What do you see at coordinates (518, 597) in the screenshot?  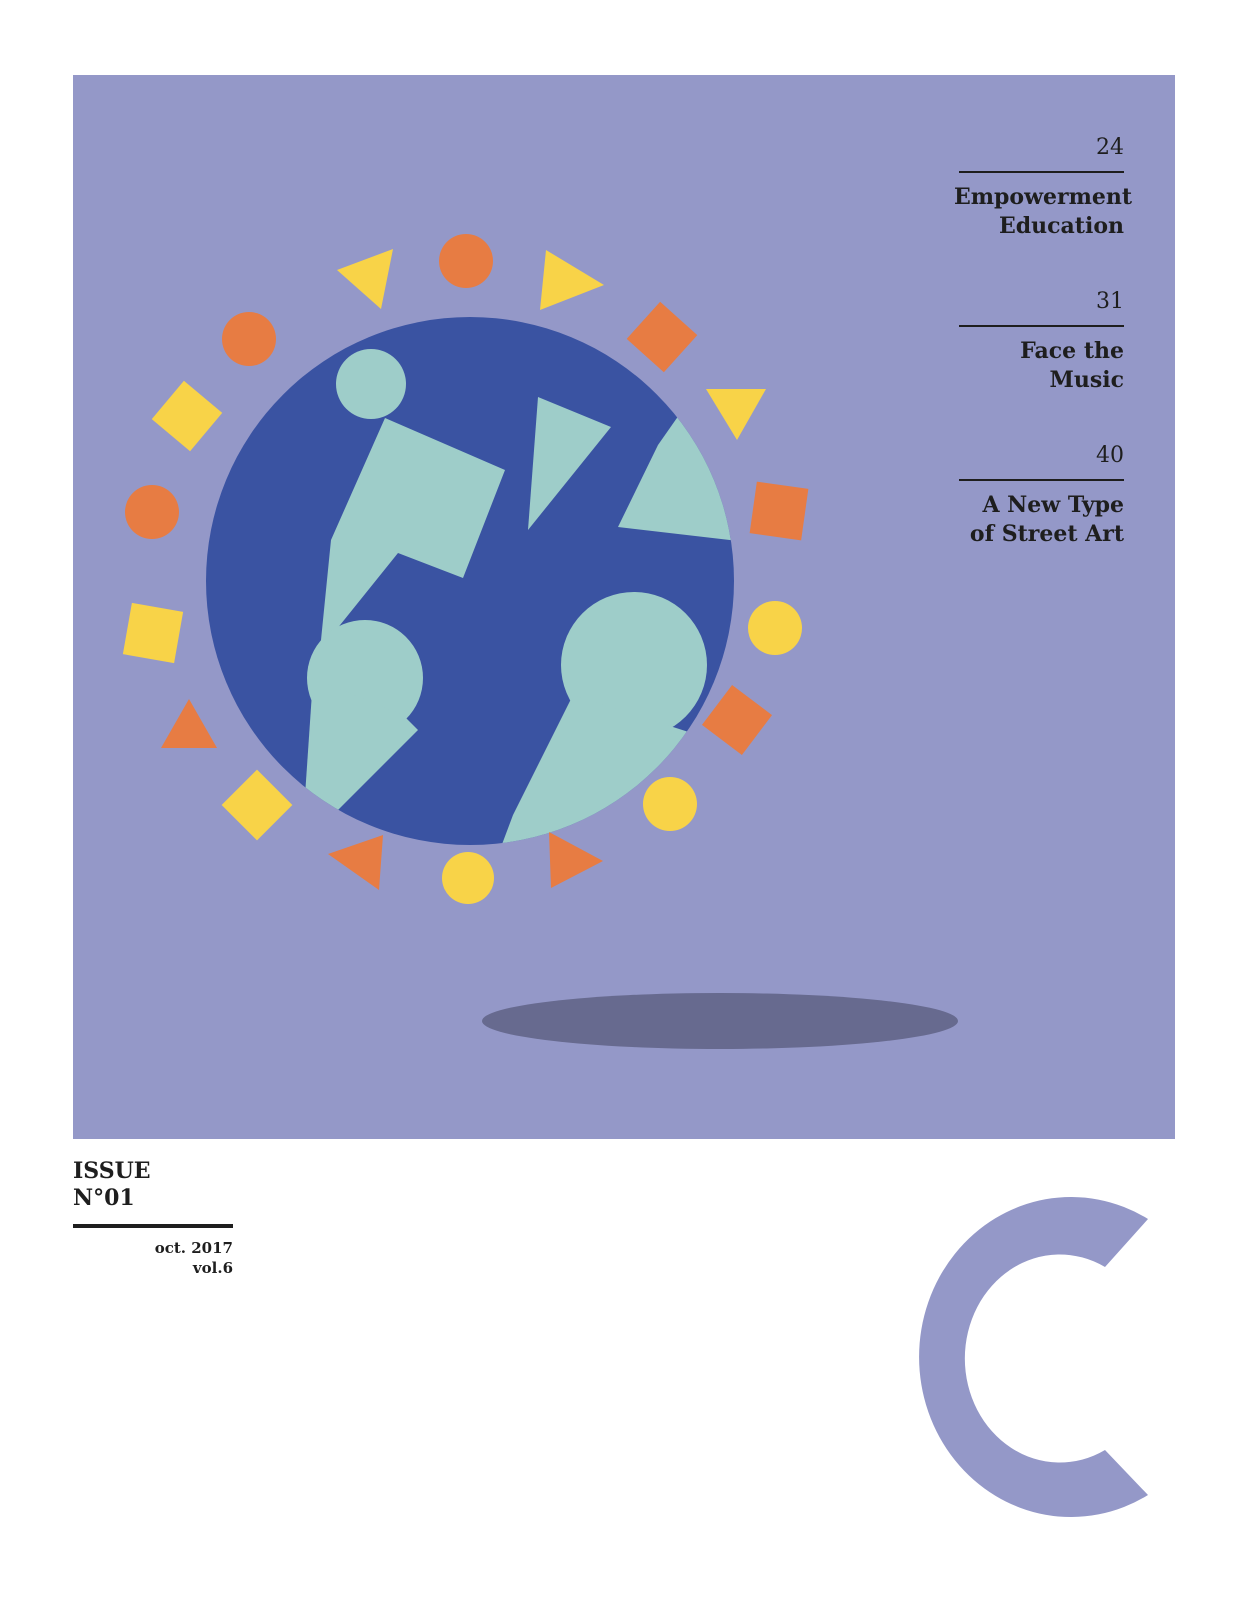 I see `globe-continents` at bounding box center [518, 597].